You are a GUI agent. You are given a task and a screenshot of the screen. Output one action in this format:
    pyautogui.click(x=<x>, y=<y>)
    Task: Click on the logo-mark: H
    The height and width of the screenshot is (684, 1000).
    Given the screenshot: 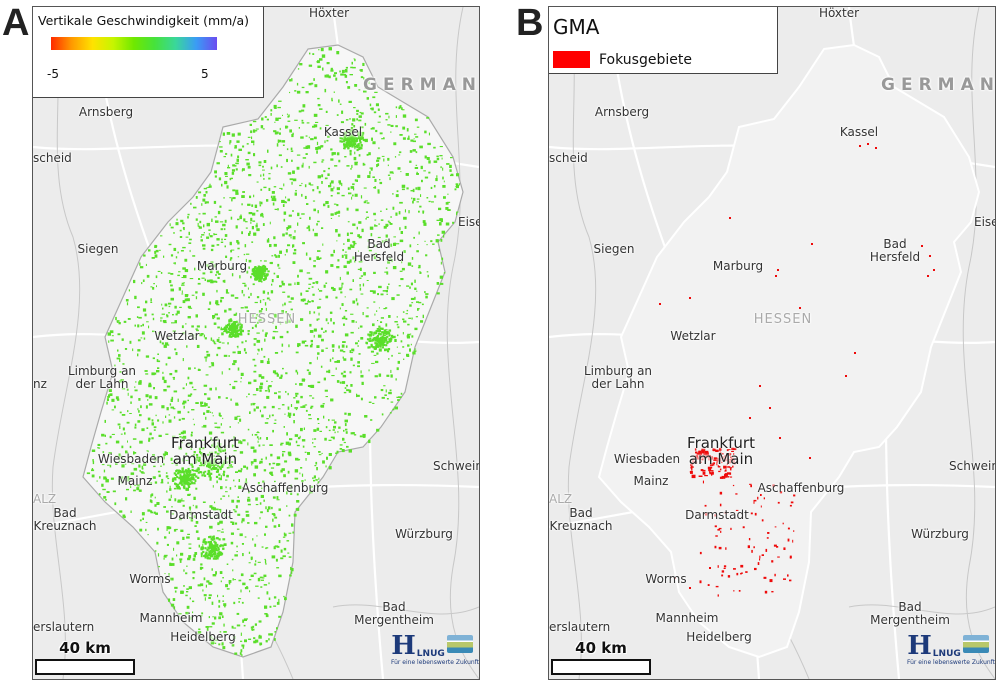 What is the action you would take?
    pyautogui.click(x=403, y=646)
    